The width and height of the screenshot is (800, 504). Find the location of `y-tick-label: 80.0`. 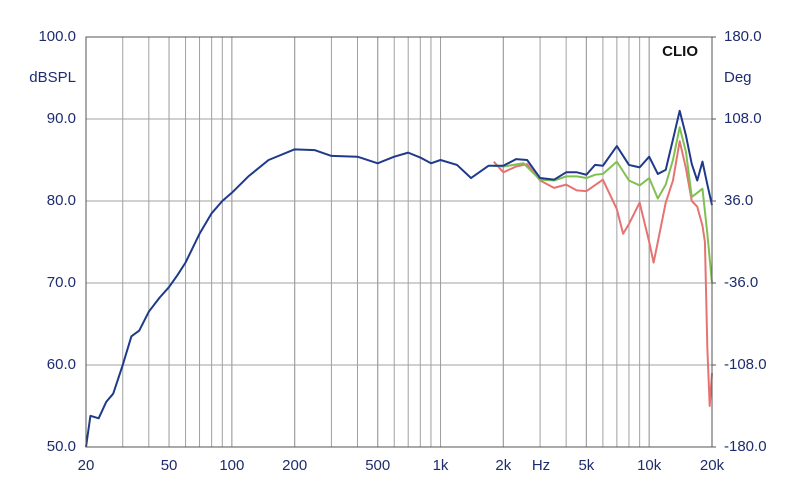

y-tick-label: 80.0 is located at coordinates (61, 200).